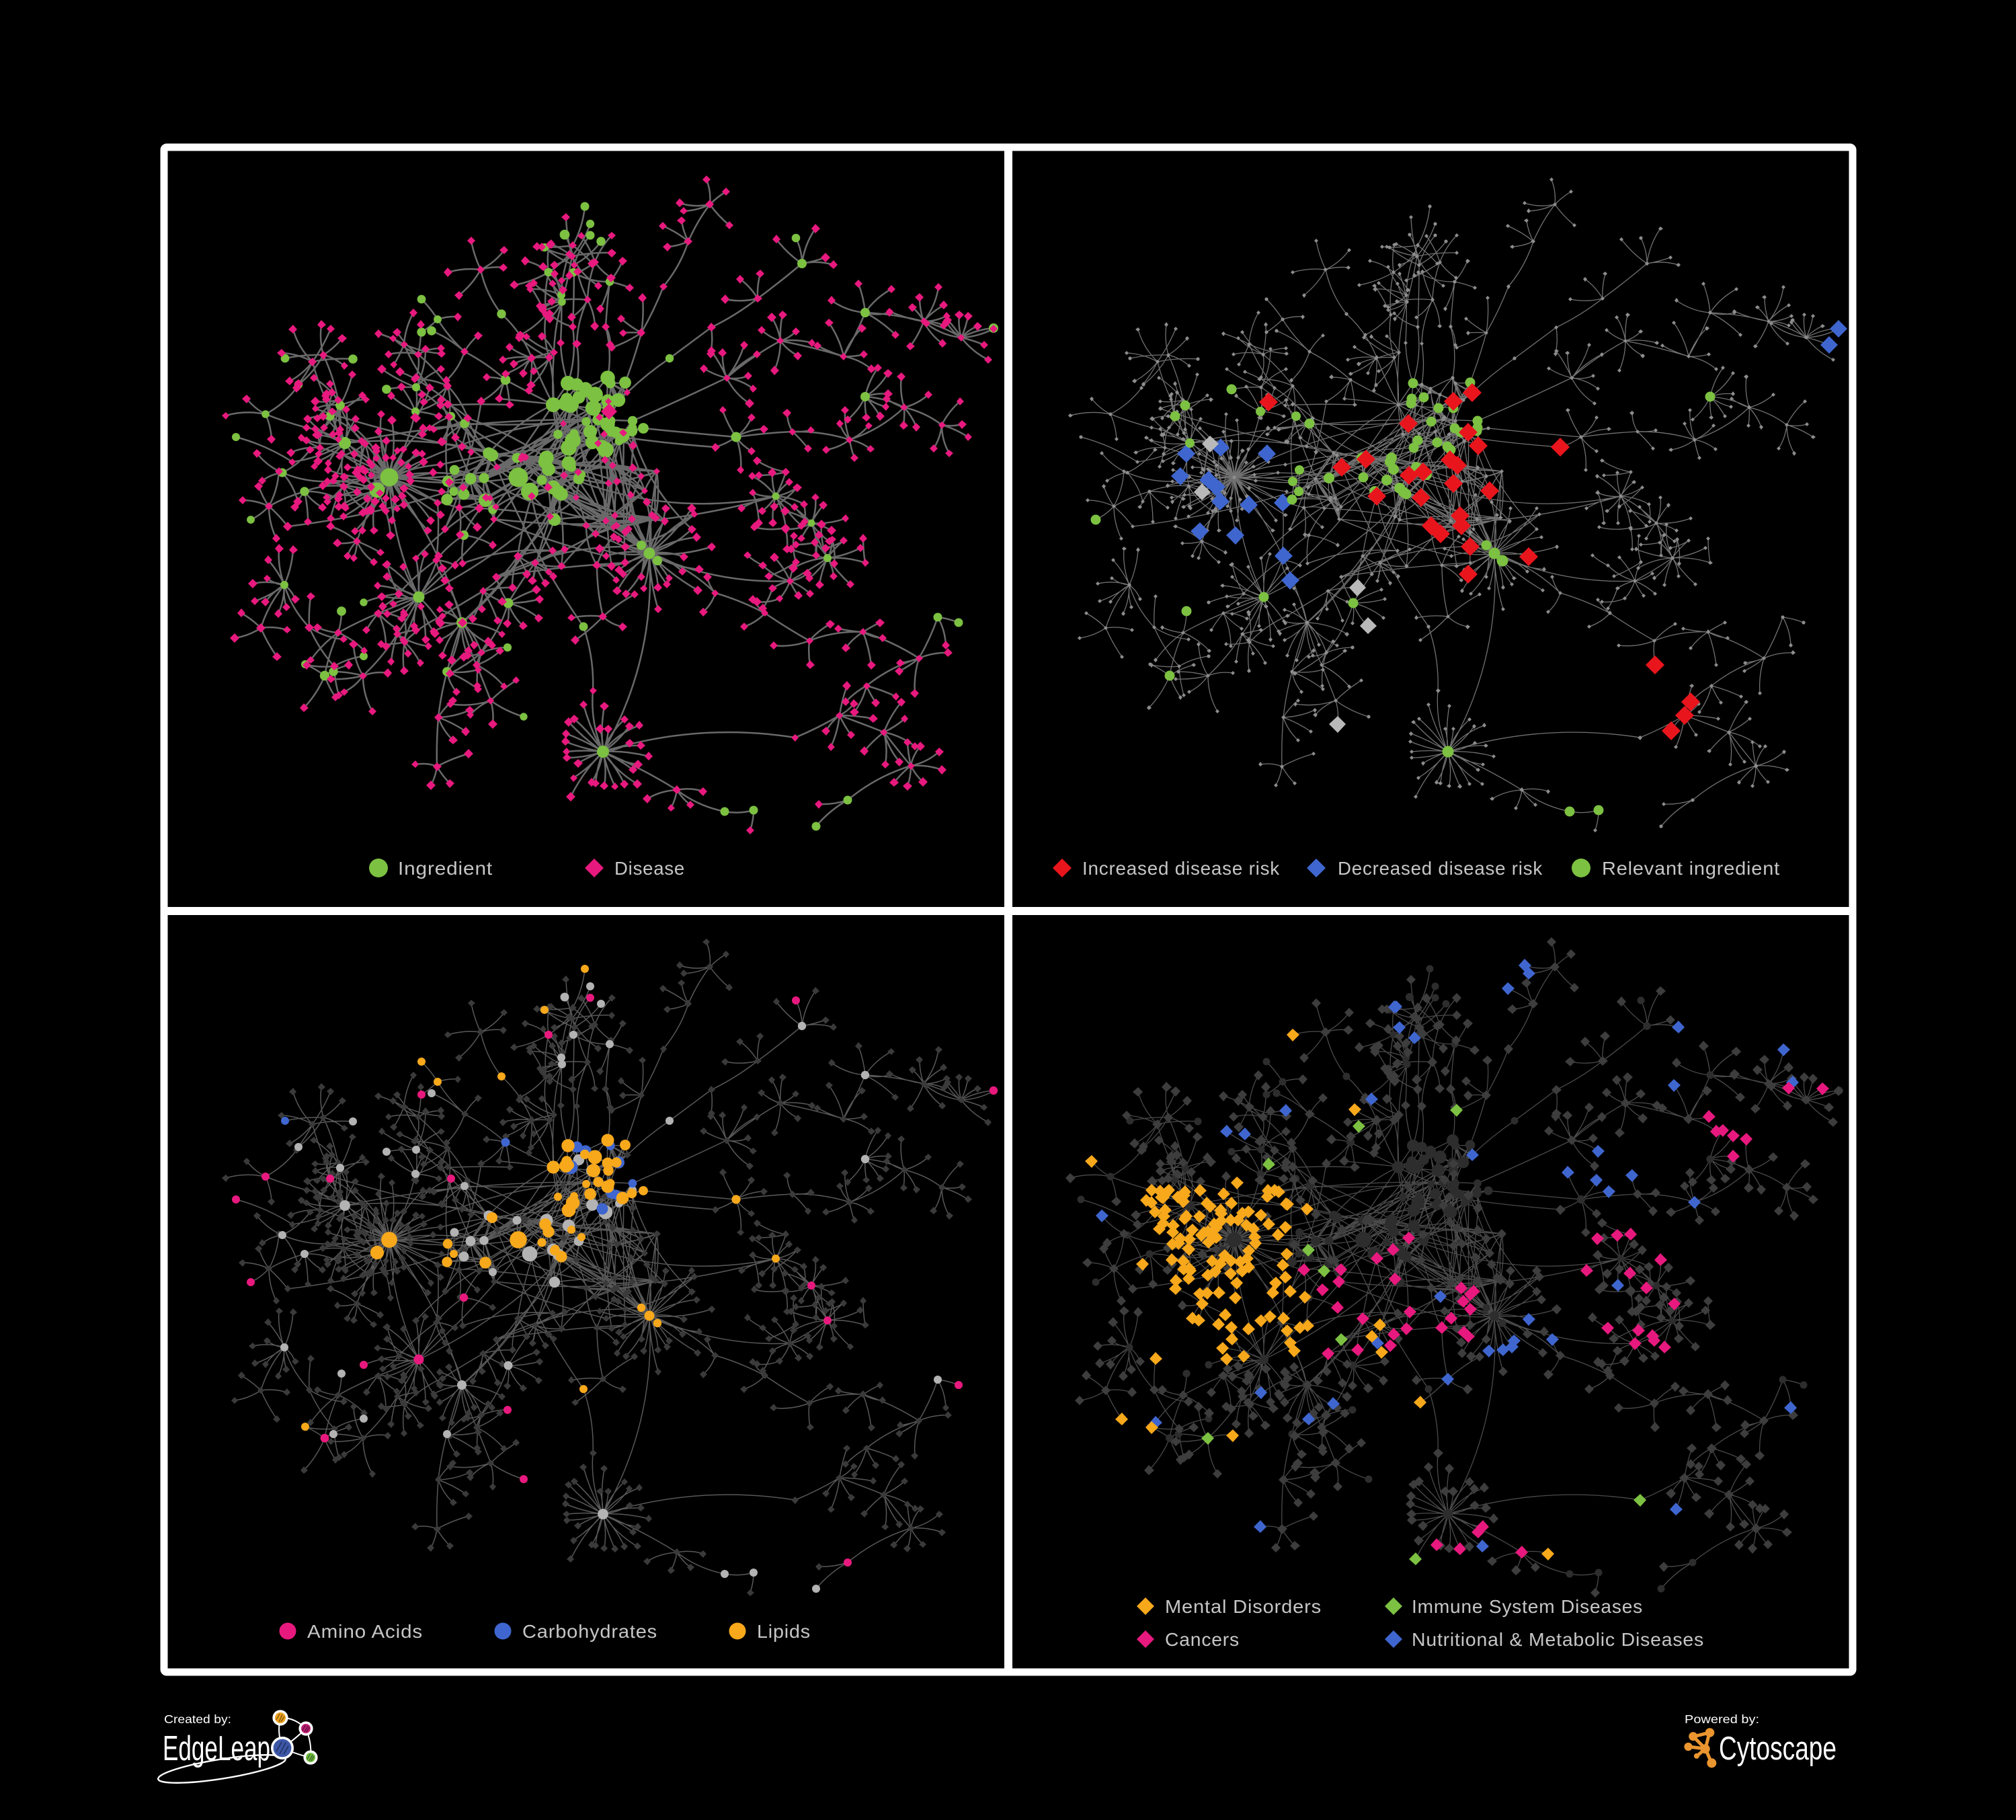 The width and height of the screenshot is (2016, 1820). What do you see at coordinates (1527, 1606) in the screenshot?
I see `svg-text: Immune System Diseases` at bounding box center [1527, 1606].